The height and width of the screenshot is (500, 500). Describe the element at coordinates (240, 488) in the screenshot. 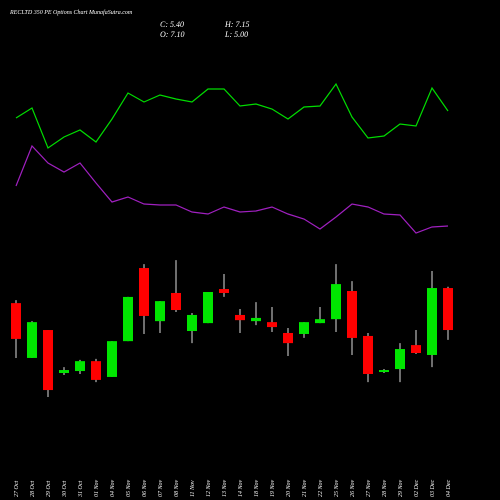

I see `x-tick-label: 14 Nov` at that location.